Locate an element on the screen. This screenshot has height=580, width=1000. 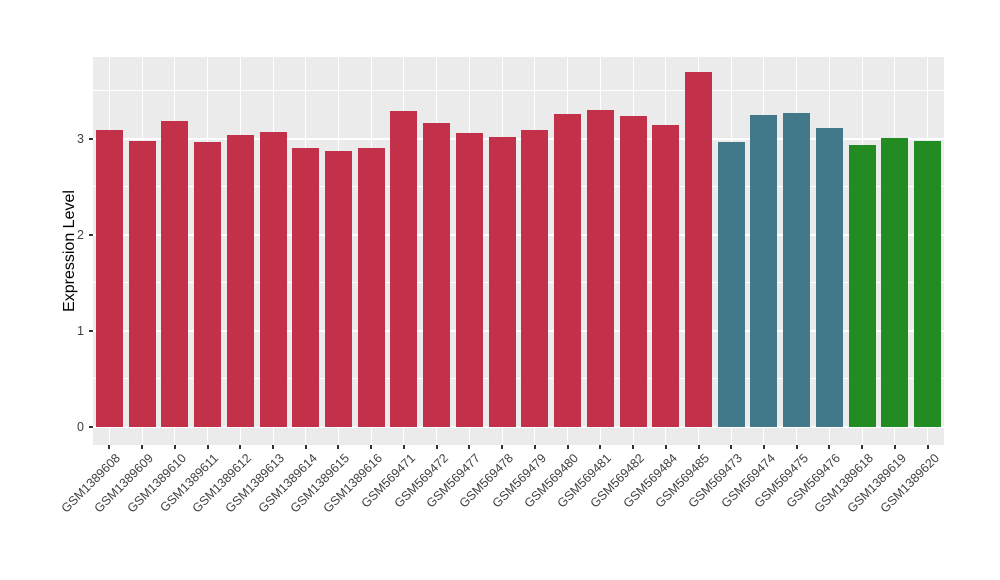
y-axis-label: 3 is located at coordinates (80, 138).